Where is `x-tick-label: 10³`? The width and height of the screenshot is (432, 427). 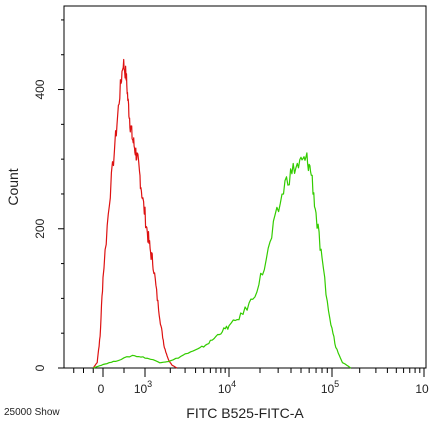
x-tick-label: 10³ is located at coordinates (143, 387).